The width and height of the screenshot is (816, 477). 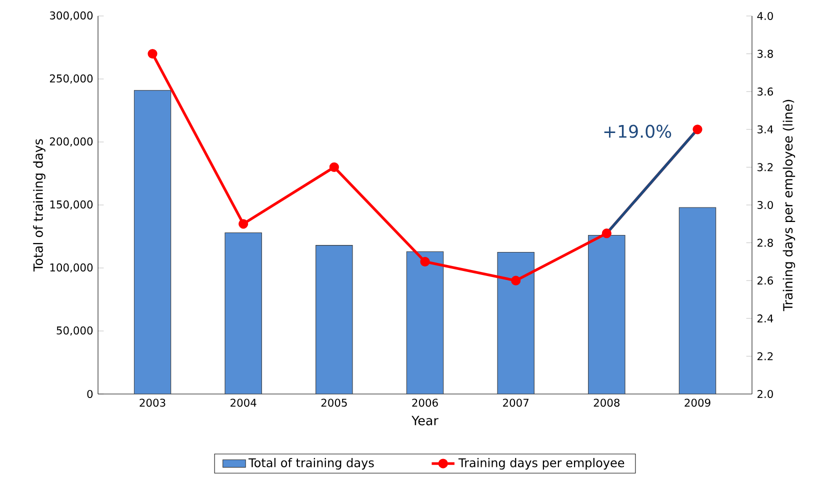 What do you see at coordinates (765, 16) in the screenshot?
I see `y2-tick-label: 4.0` at bounding box center [765, 16].